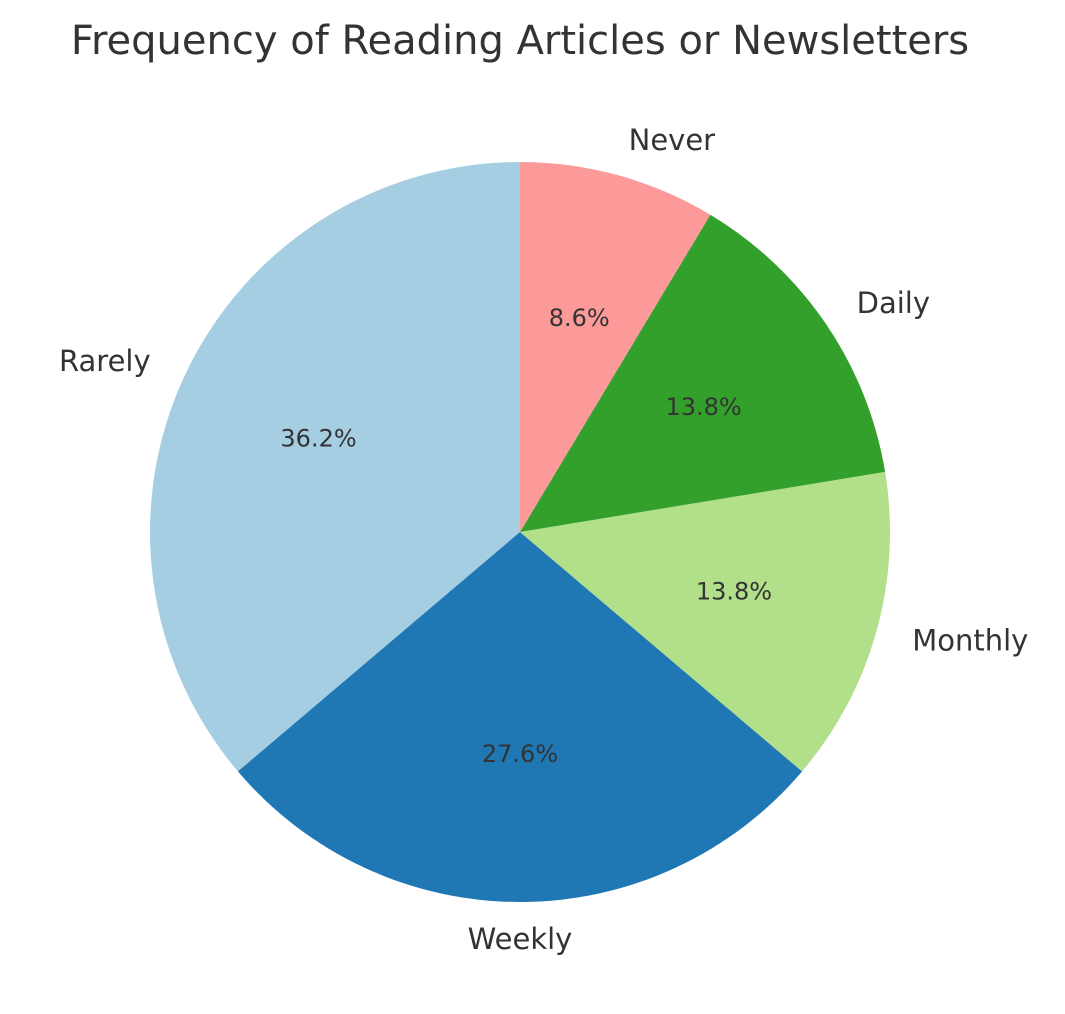 This screenshot has height=1014, width=1065. I want to click on slice-label-daily: Daily, so click(893, 303).